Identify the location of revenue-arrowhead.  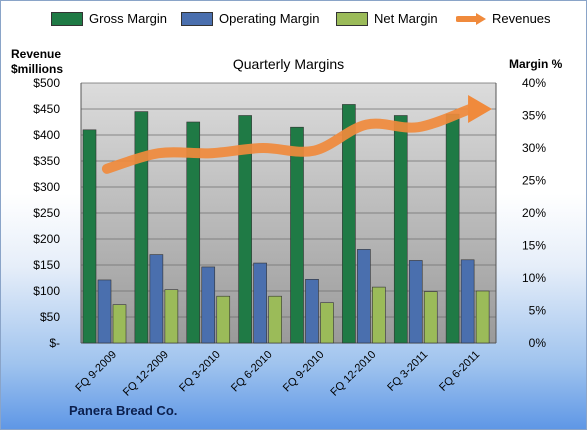
(480, 109).